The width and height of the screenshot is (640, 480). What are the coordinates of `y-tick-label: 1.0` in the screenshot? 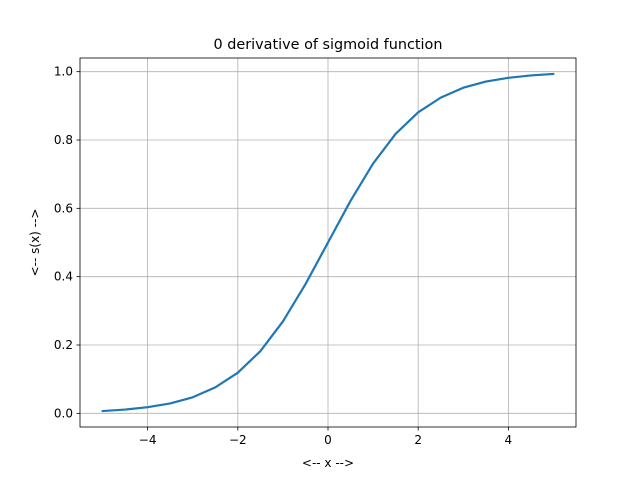 It's located at (63, 72).